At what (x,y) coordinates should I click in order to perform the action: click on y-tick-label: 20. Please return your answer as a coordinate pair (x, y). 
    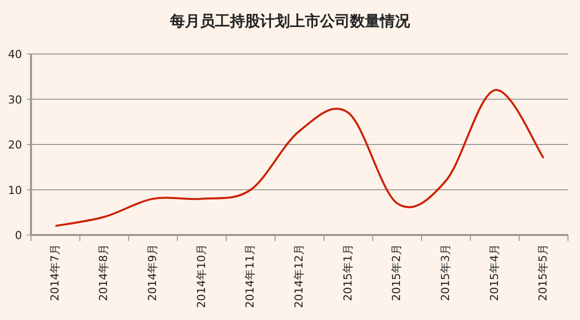
    Looking at the image, I should click on (15, 145).